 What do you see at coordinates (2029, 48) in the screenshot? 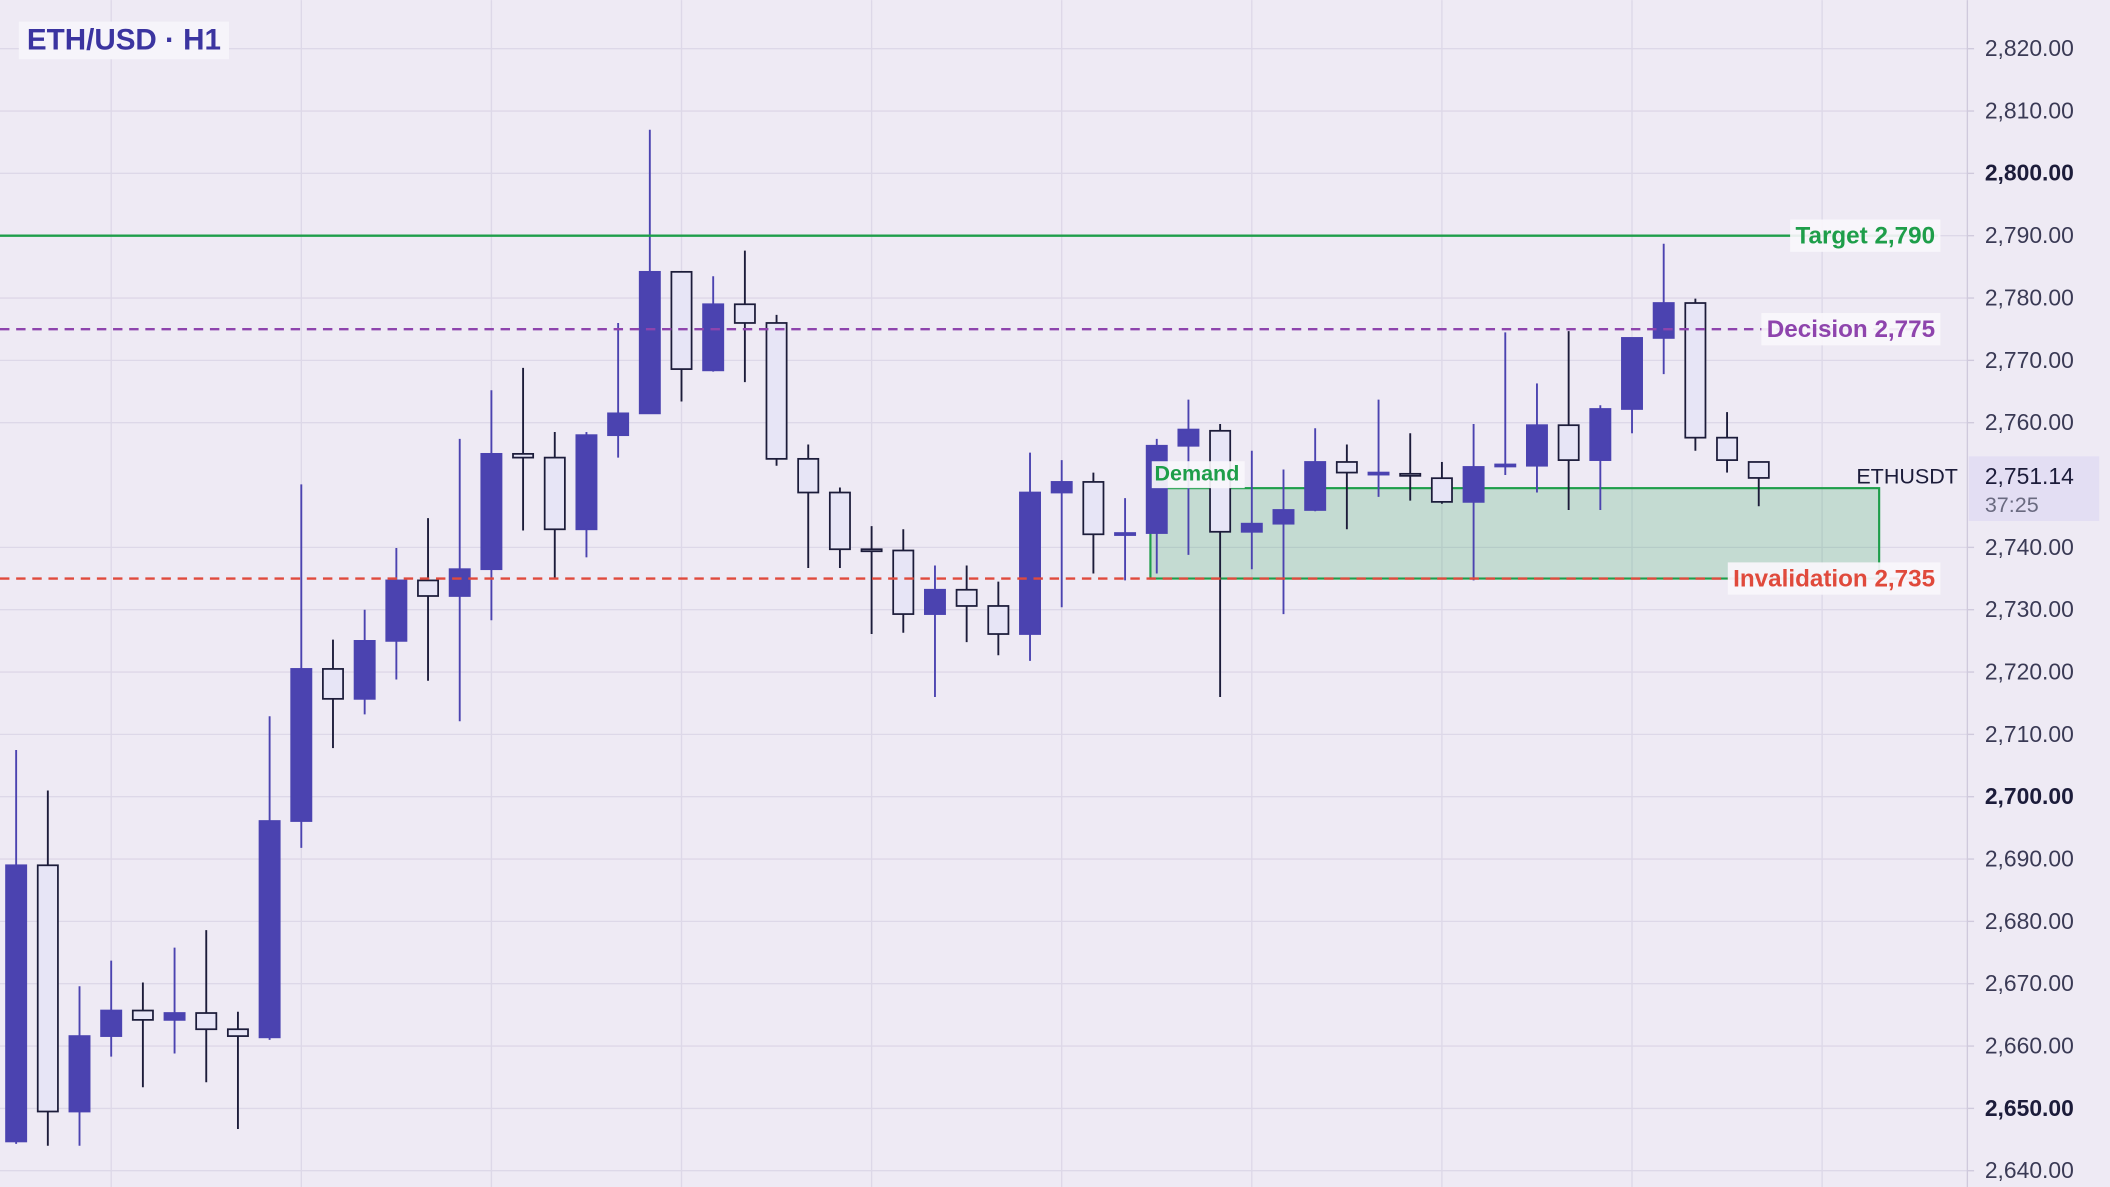
I see `y-tick-label: 2,820.00` at bounding box center [2029, 48].